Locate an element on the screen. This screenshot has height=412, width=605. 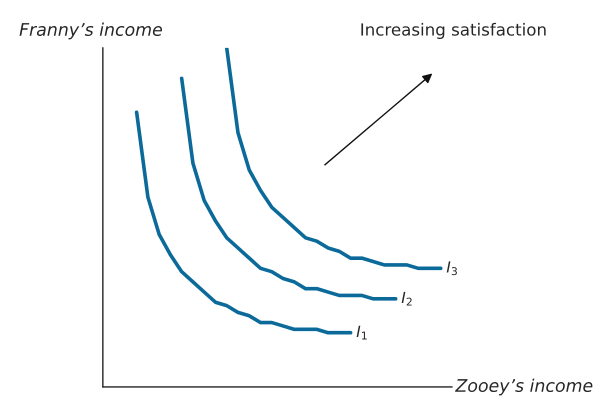
series-label: I$_{3}$ is located at coordinates (451, 268).